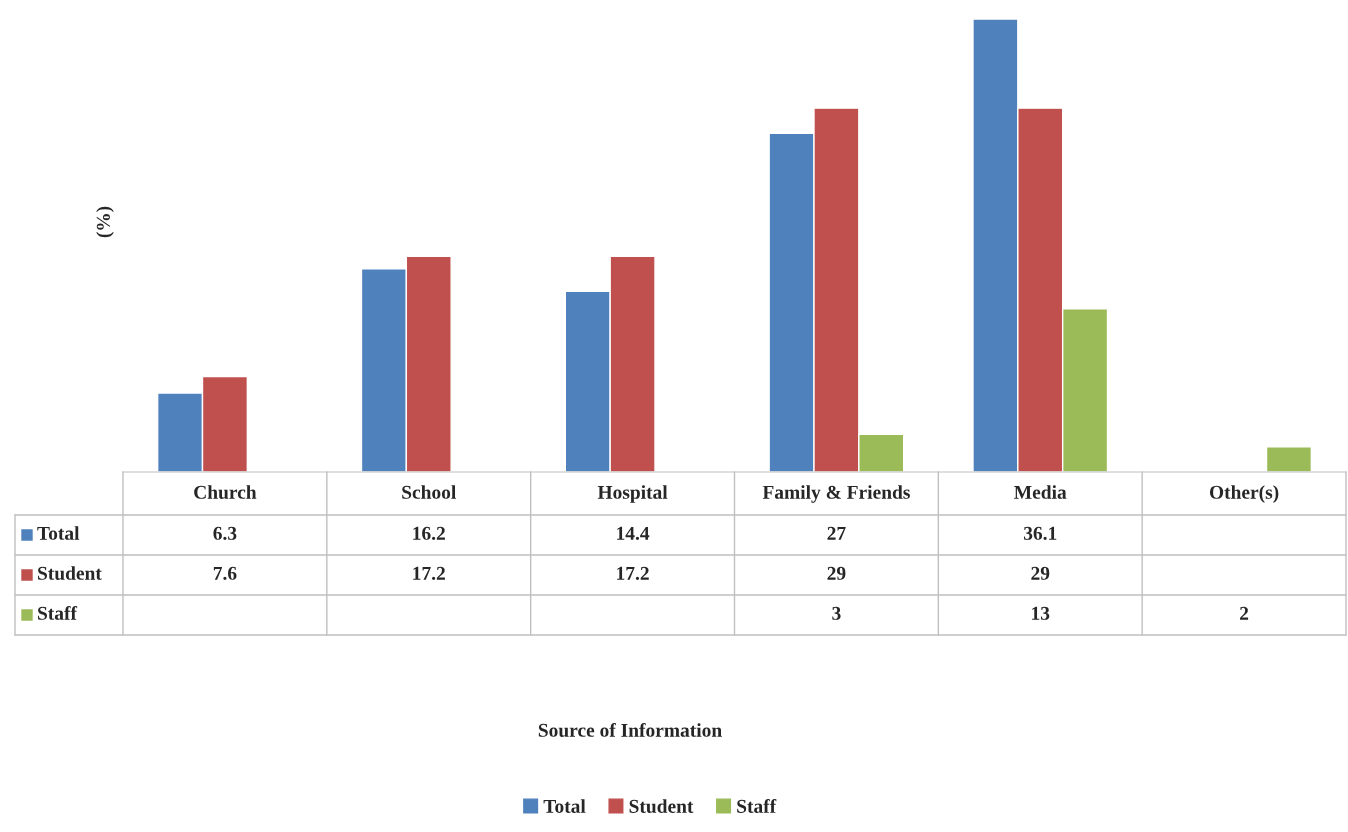  What do you see at coordinates (1244, 494) in the screenshot?
I see `x-tick-label: Other(s)` at bounding box center [1244, 494].